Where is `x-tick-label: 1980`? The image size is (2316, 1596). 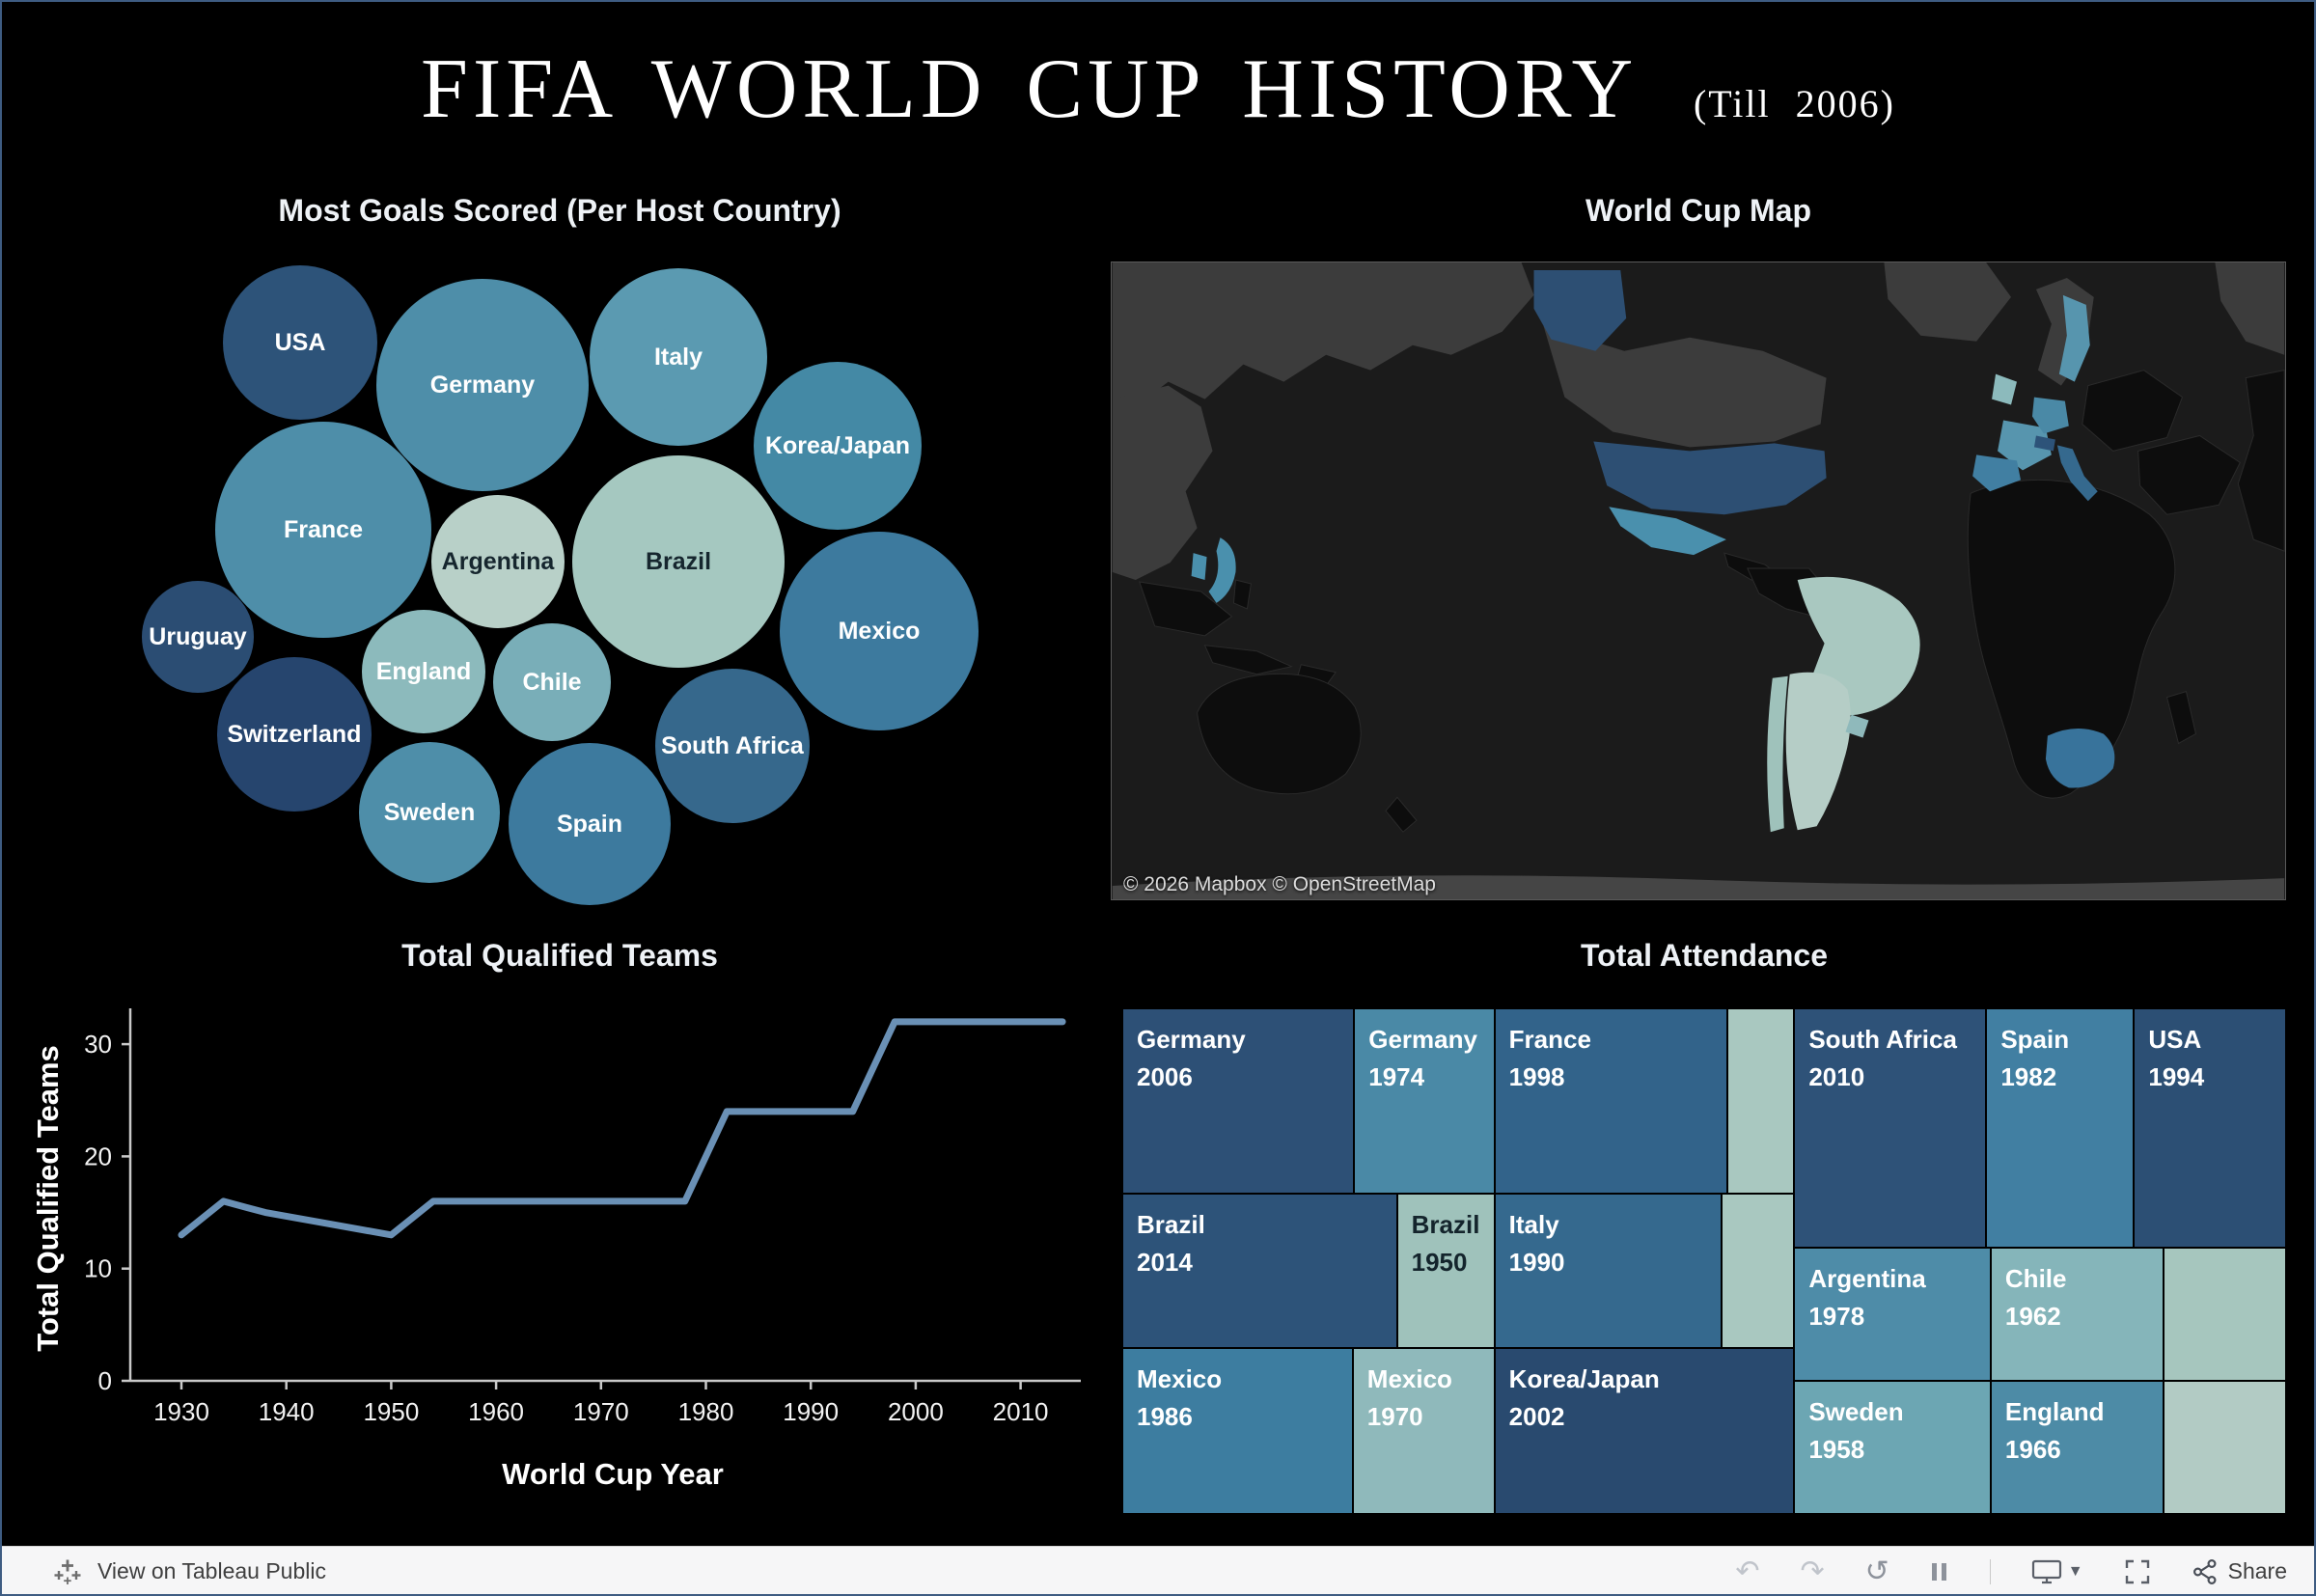 x-tick-label: 1980 is located at coordinates (706, 1411).